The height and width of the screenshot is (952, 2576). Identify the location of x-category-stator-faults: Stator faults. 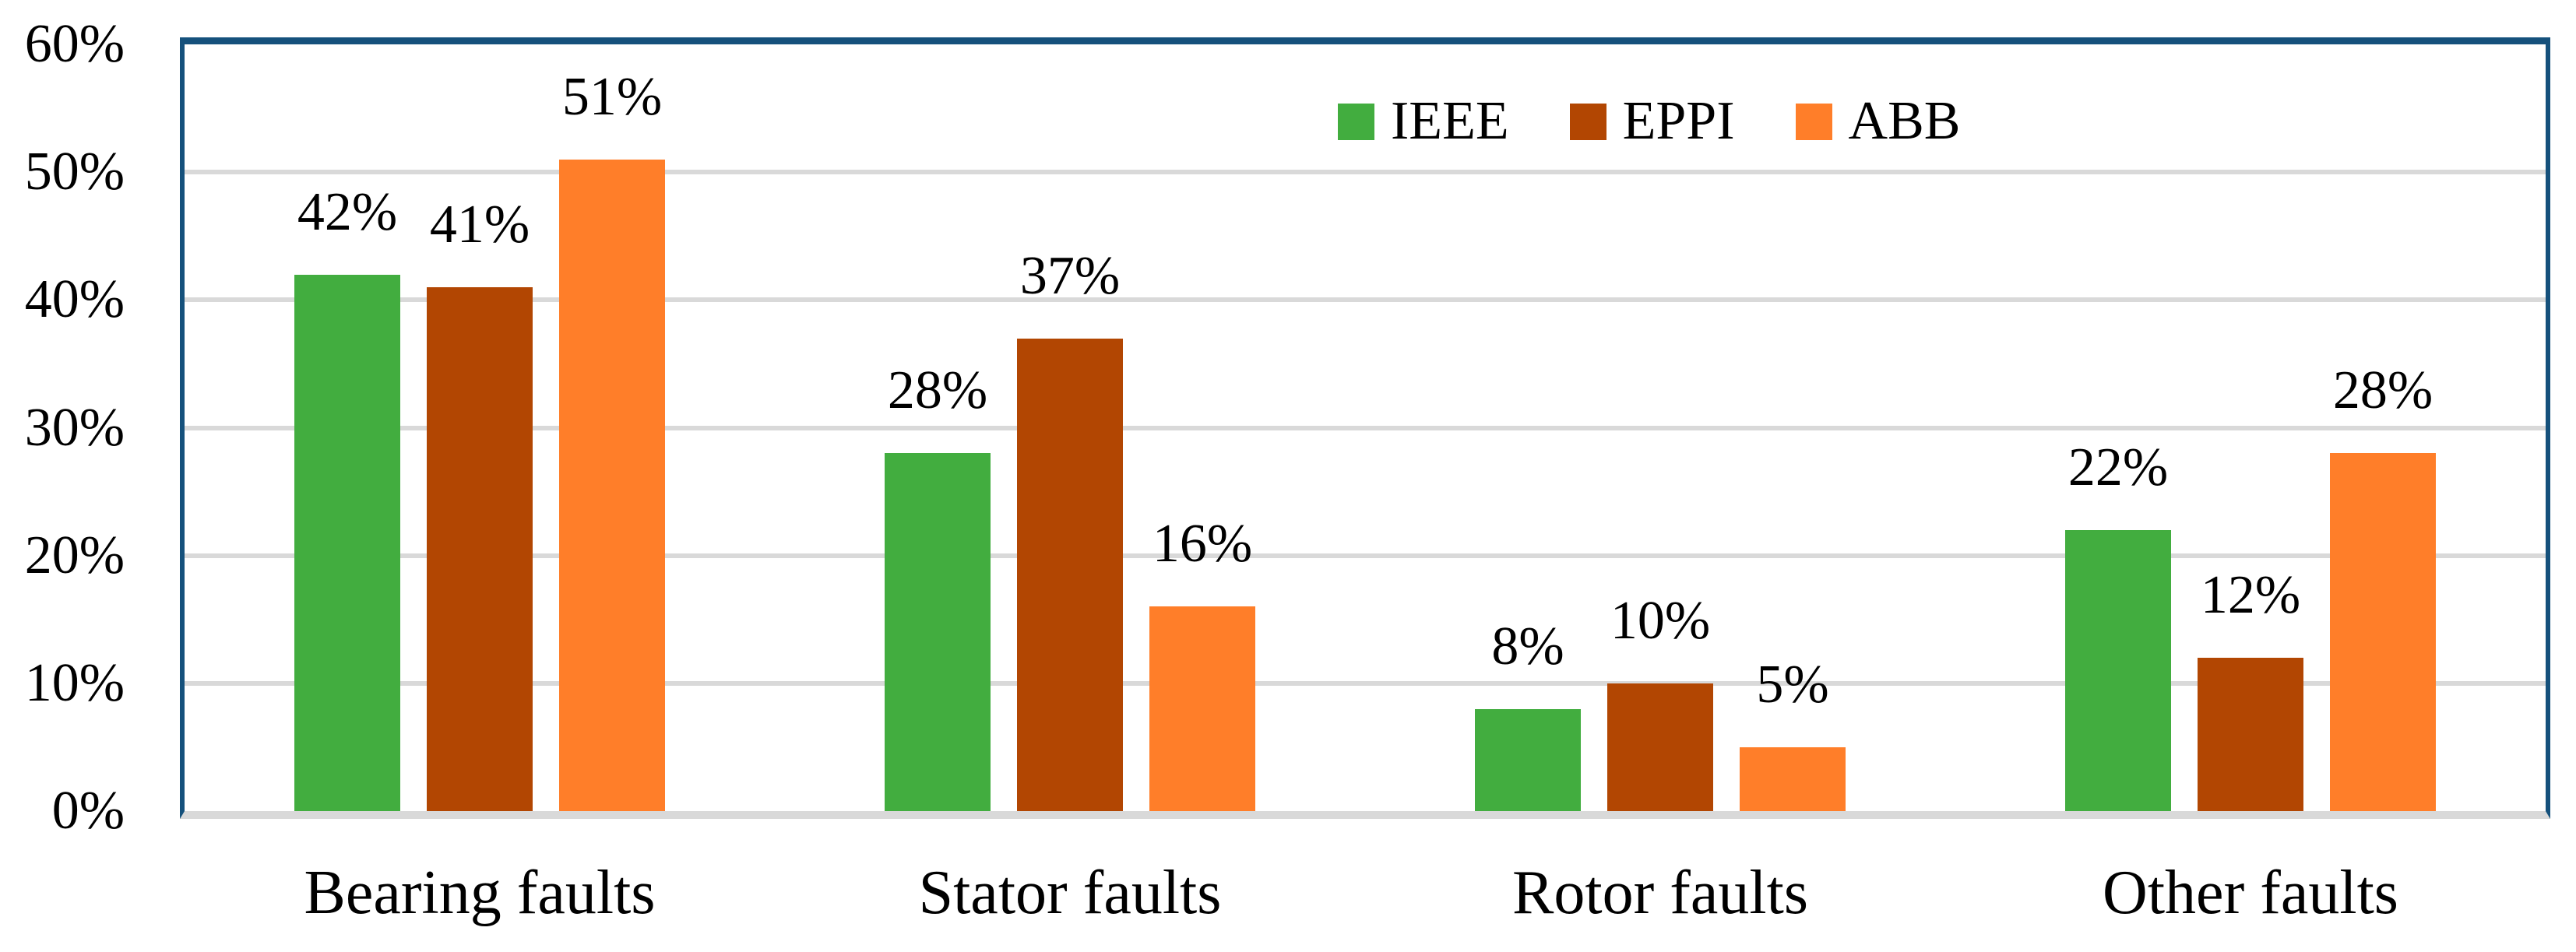
(1070, 893).